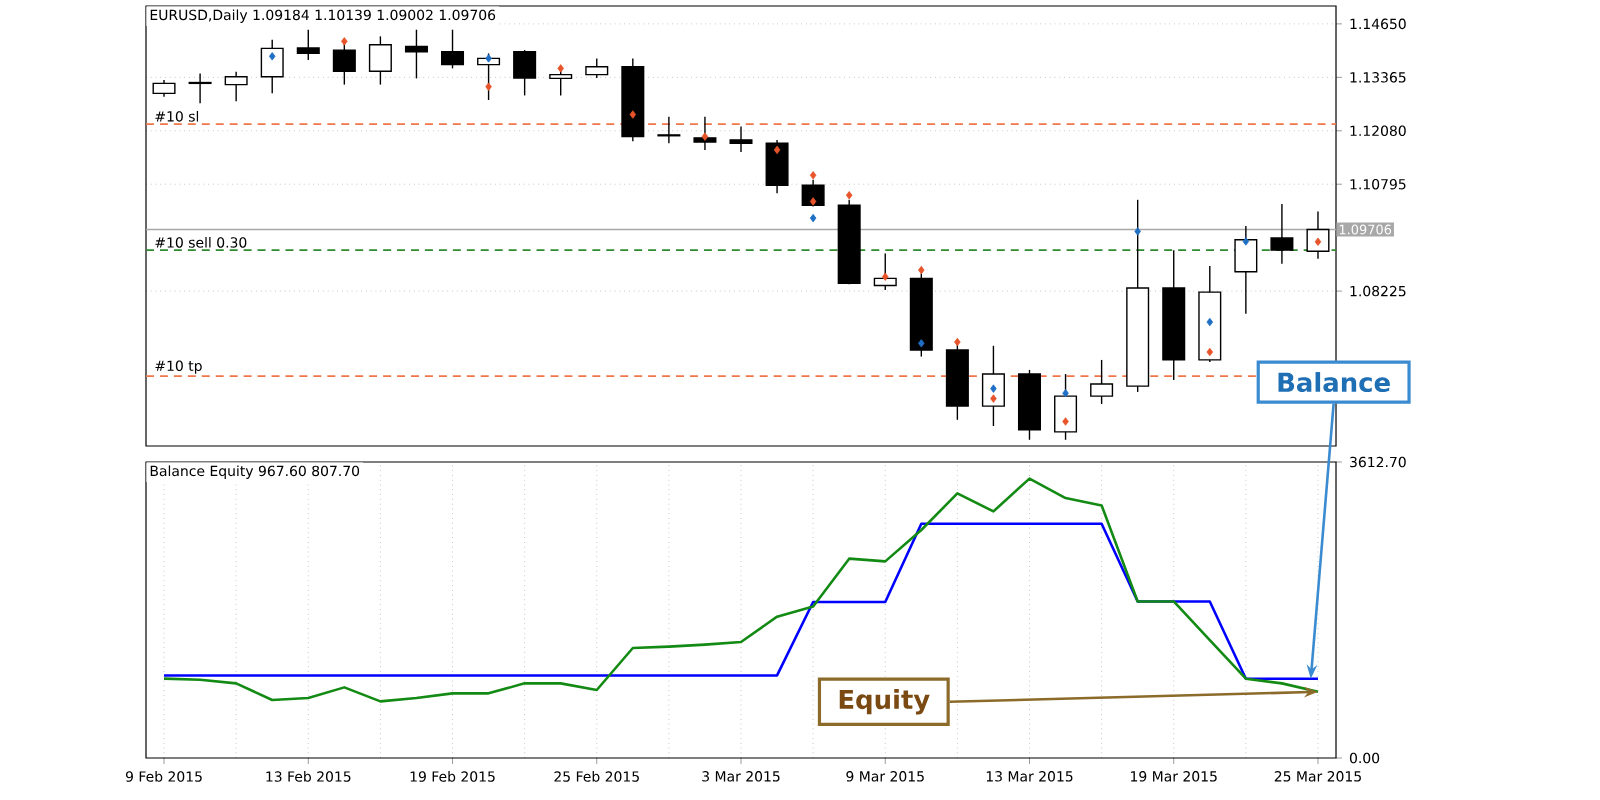 This screenshot has width=1600, height=800. I want to click on text: Balance, so click(1334, 382).